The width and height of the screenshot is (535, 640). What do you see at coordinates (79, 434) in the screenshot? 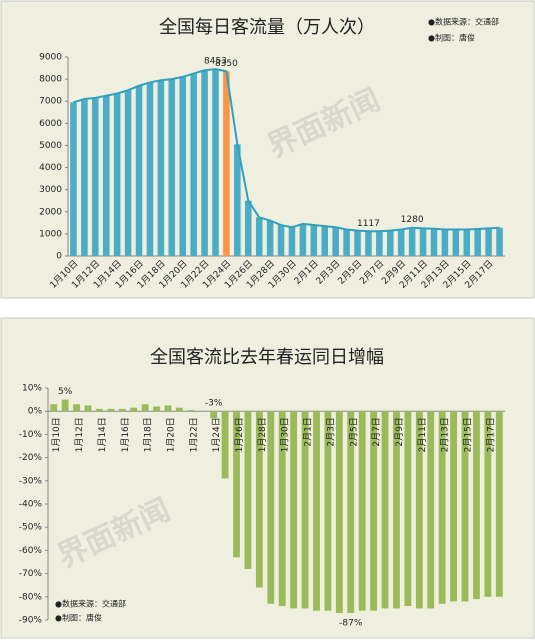
I see `x-tick-label: 1月12日` at bounding box center [79, 434].